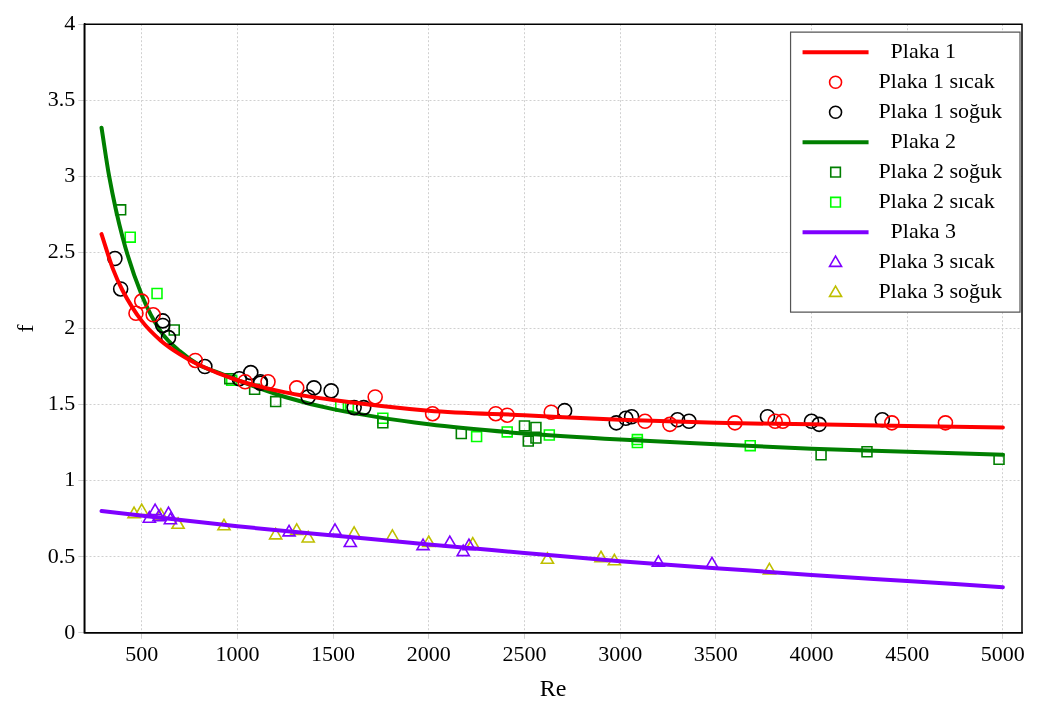 This screenshot has height=718, width=1056. What do you see at coordinates (923, 230) in the screenshot?
I see `legend-label: Plaka 3` at bounding box center [923, 230].